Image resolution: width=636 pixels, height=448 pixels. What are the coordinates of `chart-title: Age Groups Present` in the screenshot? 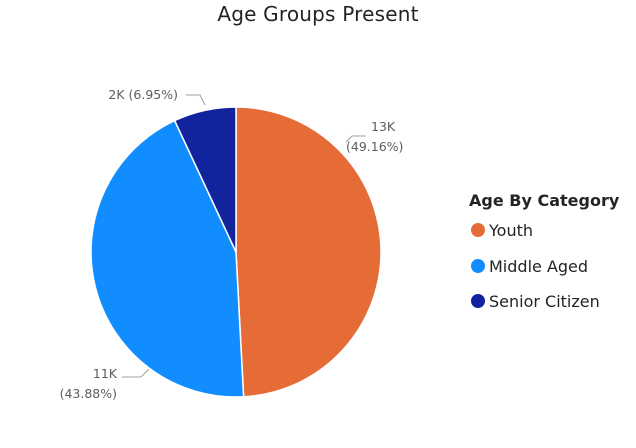 It's located at (318, 14).